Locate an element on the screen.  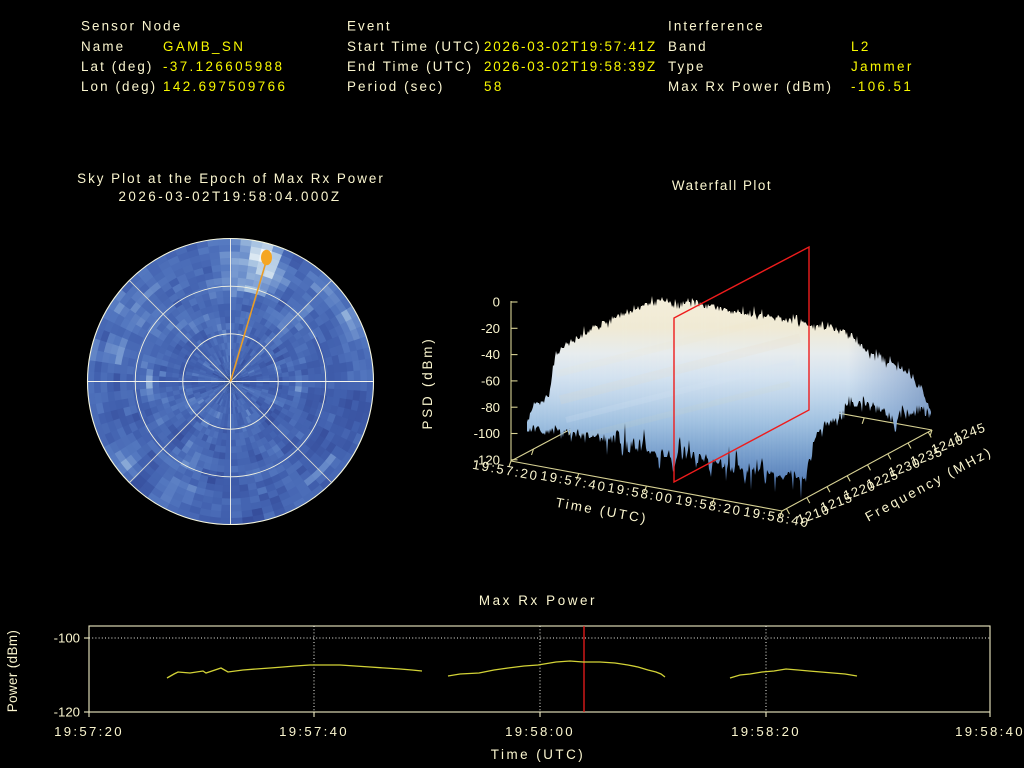
svg-text: L2 is located at coordinates (861, 46).